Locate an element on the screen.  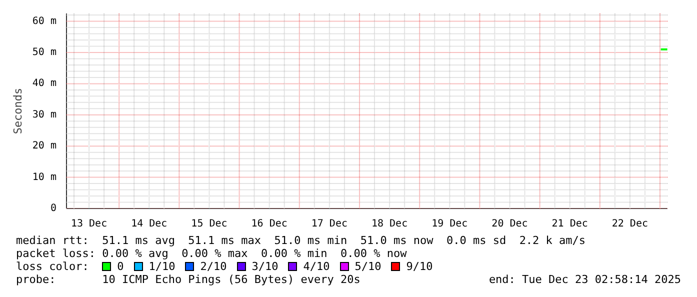
x-tick-label: 13 Dec is located at coordinates (89, 224).